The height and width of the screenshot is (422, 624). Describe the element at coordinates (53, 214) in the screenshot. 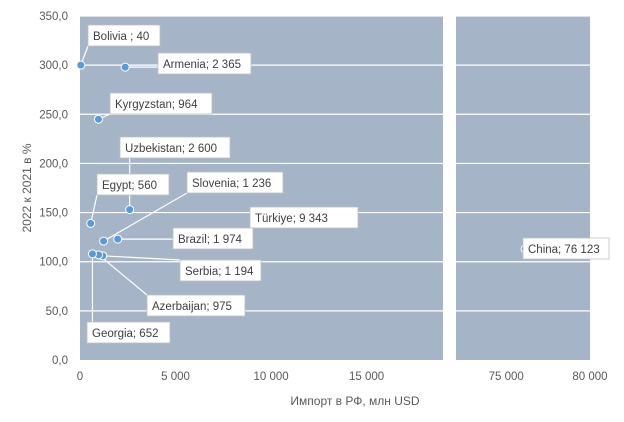

I see `y-tick-label: 150,0` at that location.